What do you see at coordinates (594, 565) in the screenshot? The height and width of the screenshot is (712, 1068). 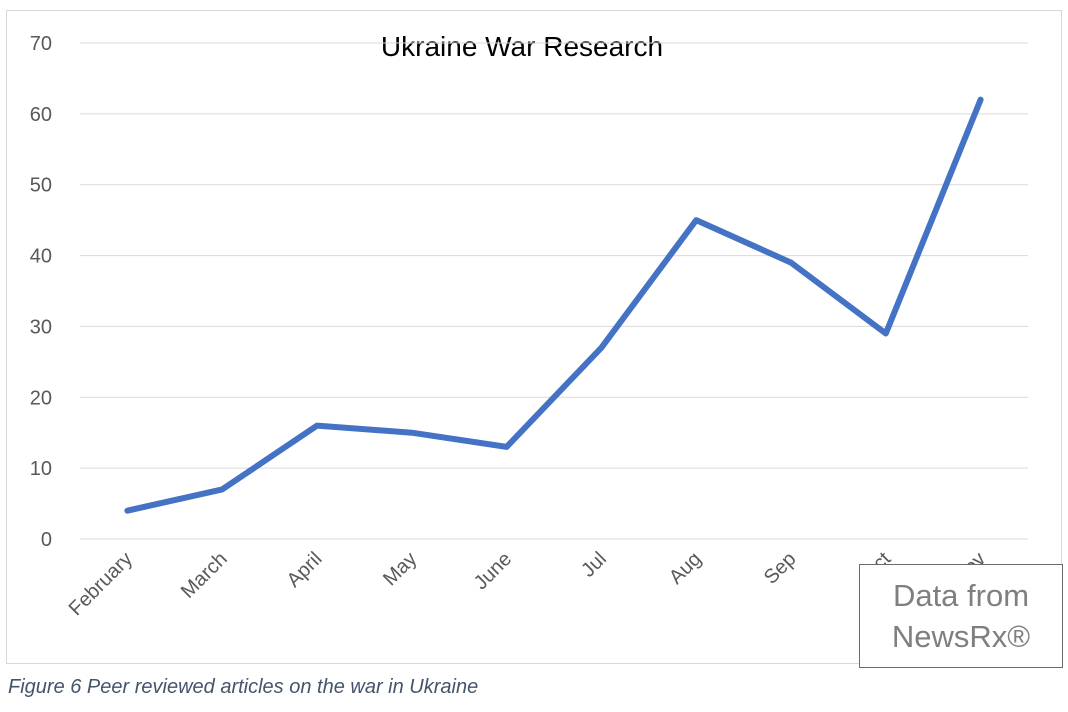 I see `x-tick-label: Jul` at bounding box center [594, 565].